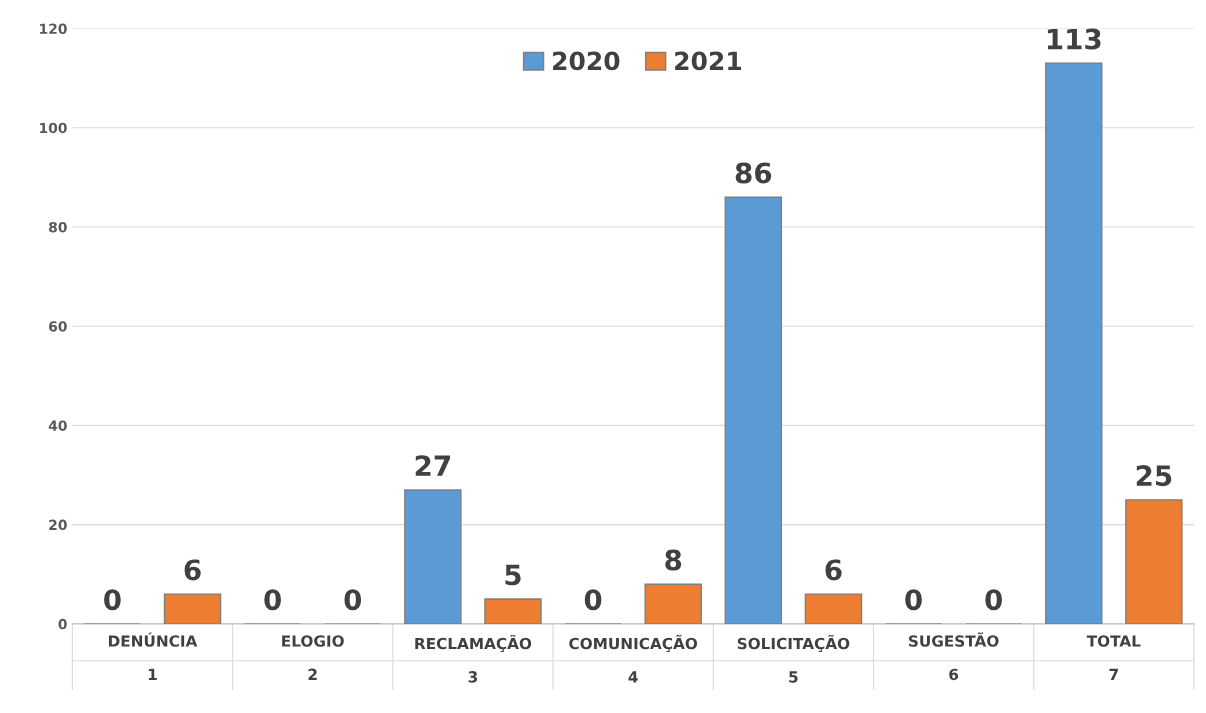  What do you see at coordinates (473, 658) in the screenshot?
I see `category-label: RECLAMAÇÃO 3` at bounding box center [473, 658].